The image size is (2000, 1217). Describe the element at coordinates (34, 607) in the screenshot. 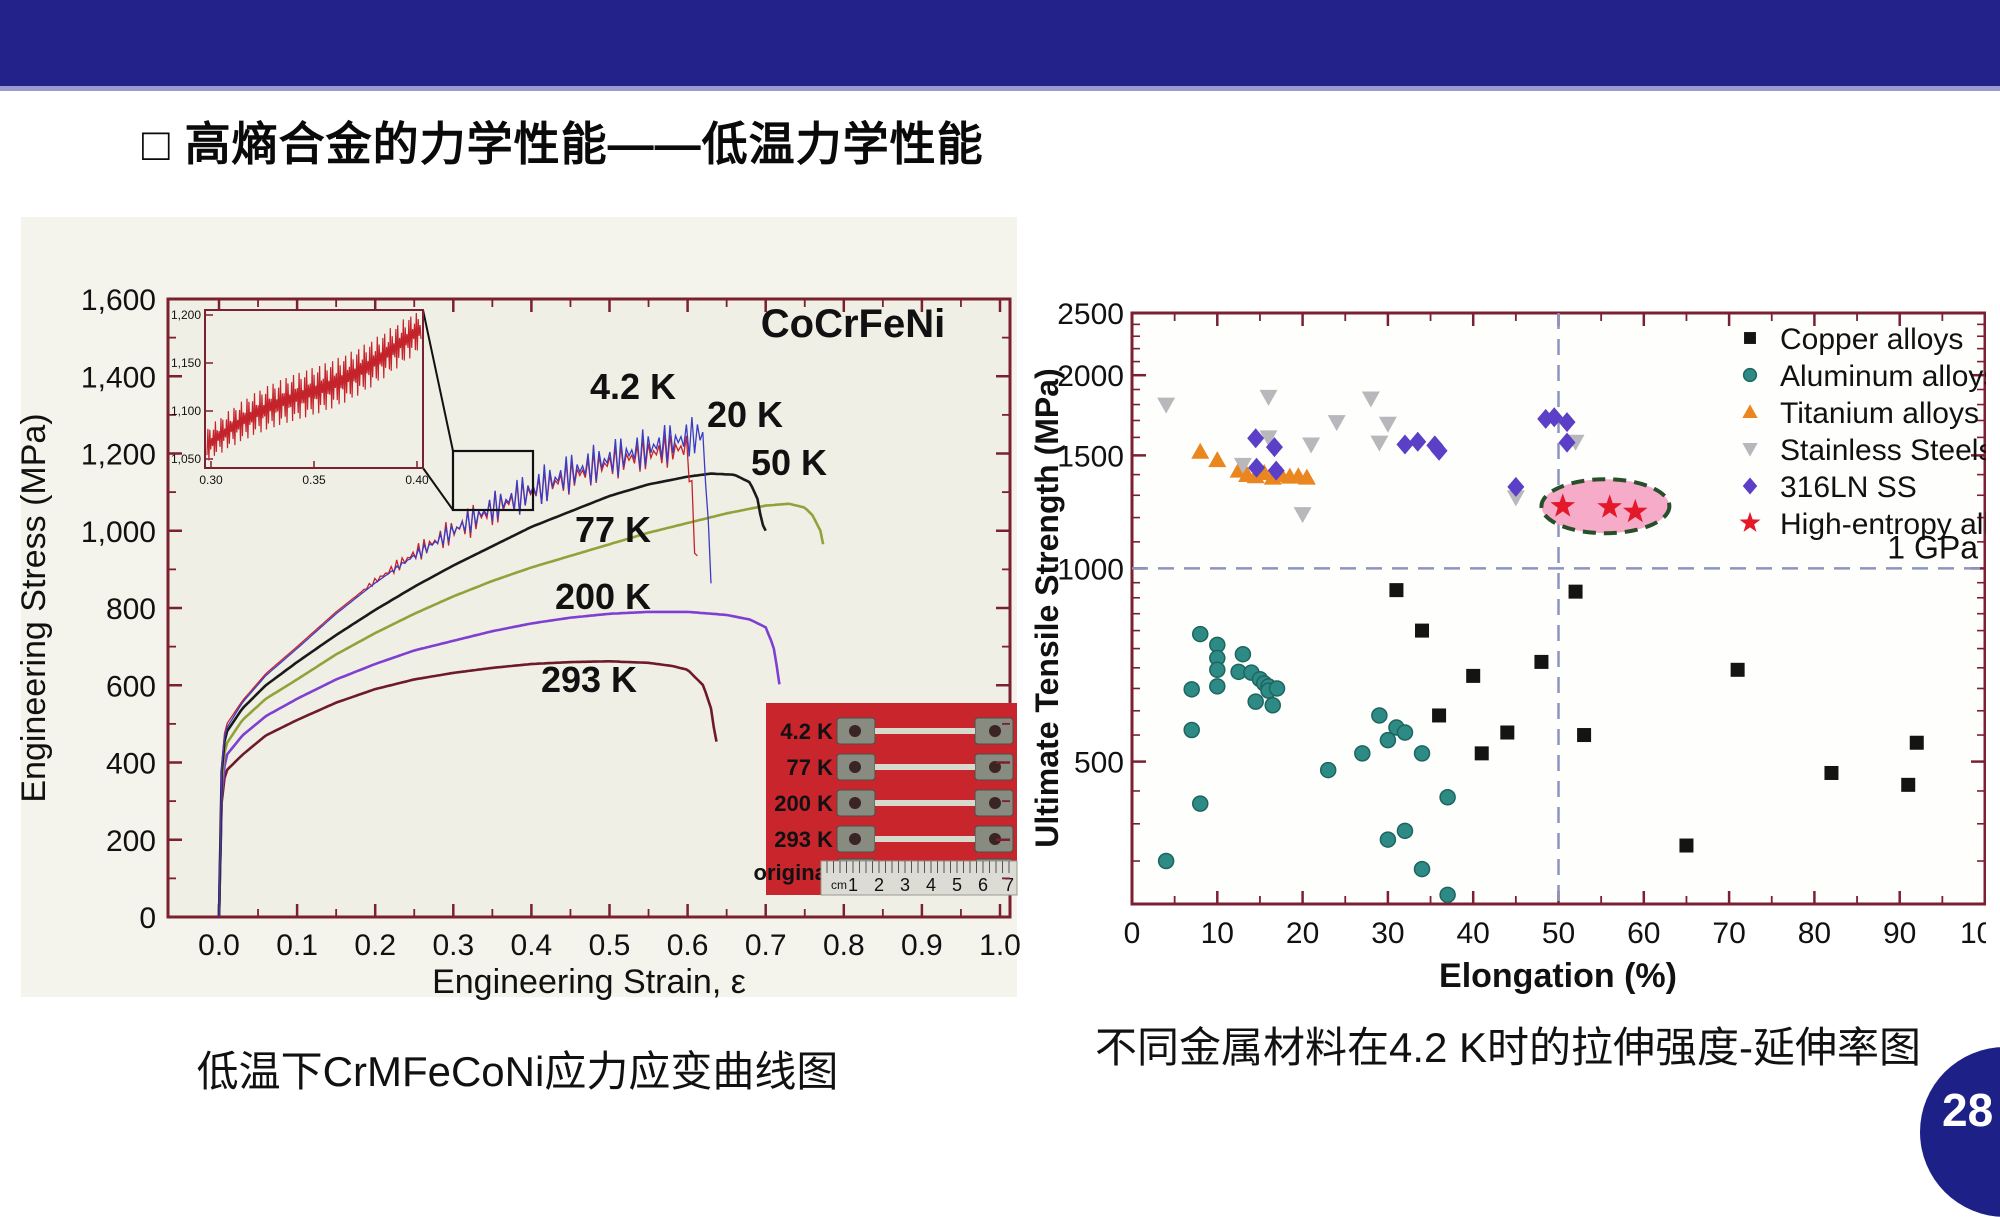

I see `y-axis-label: Engineering Stress (MPa)` at that location.